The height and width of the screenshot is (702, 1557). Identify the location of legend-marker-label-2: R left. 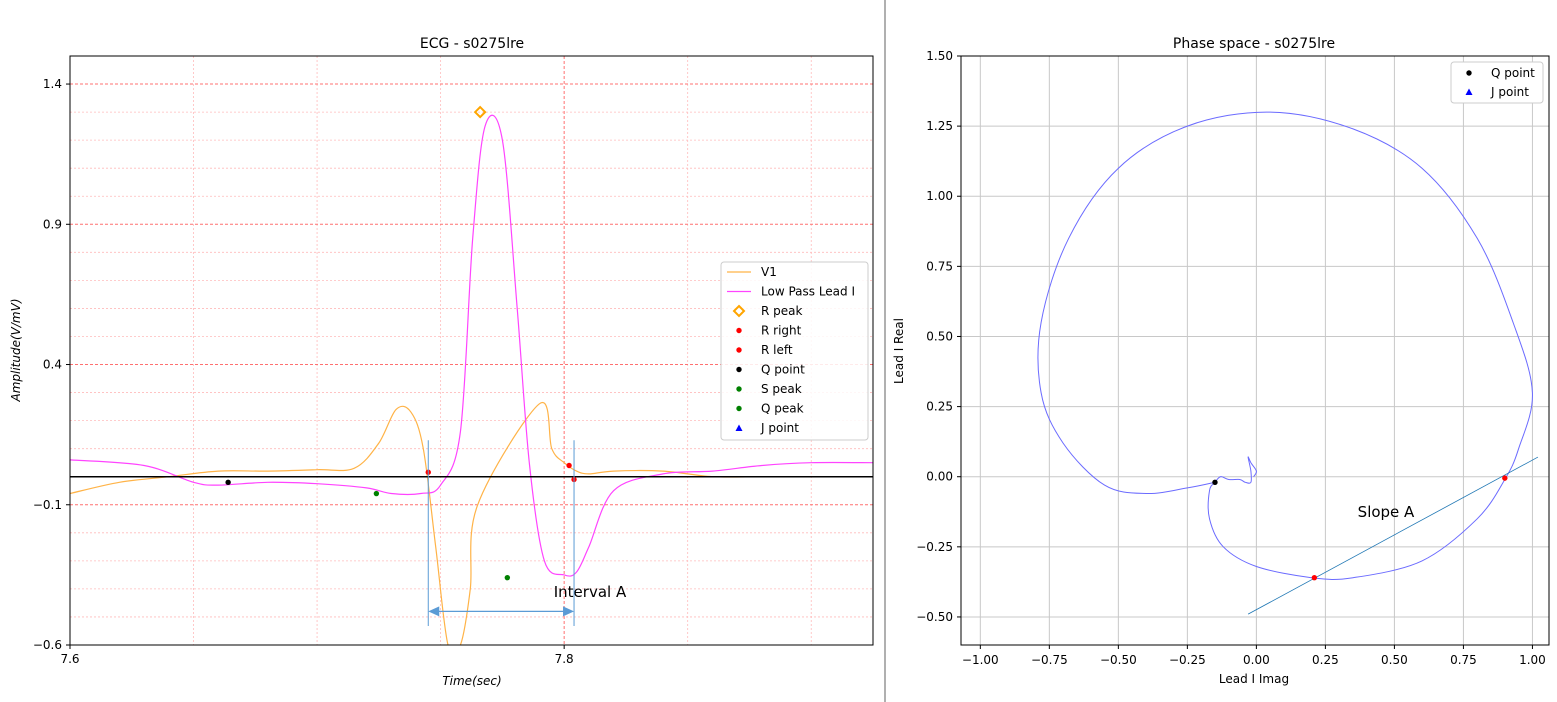
(777, 350).